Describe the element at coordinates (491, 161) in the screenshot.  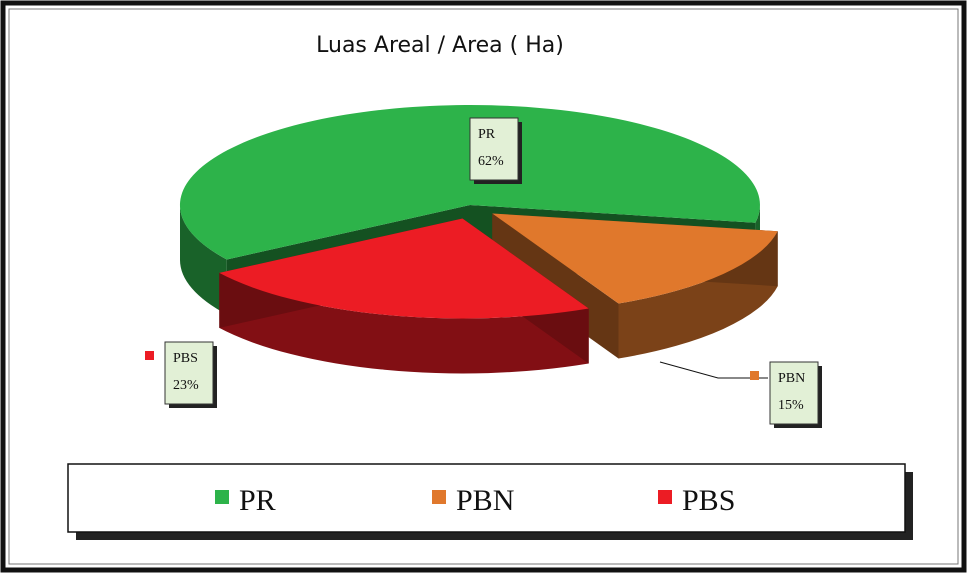
I see `label-value: 62%` at that location.